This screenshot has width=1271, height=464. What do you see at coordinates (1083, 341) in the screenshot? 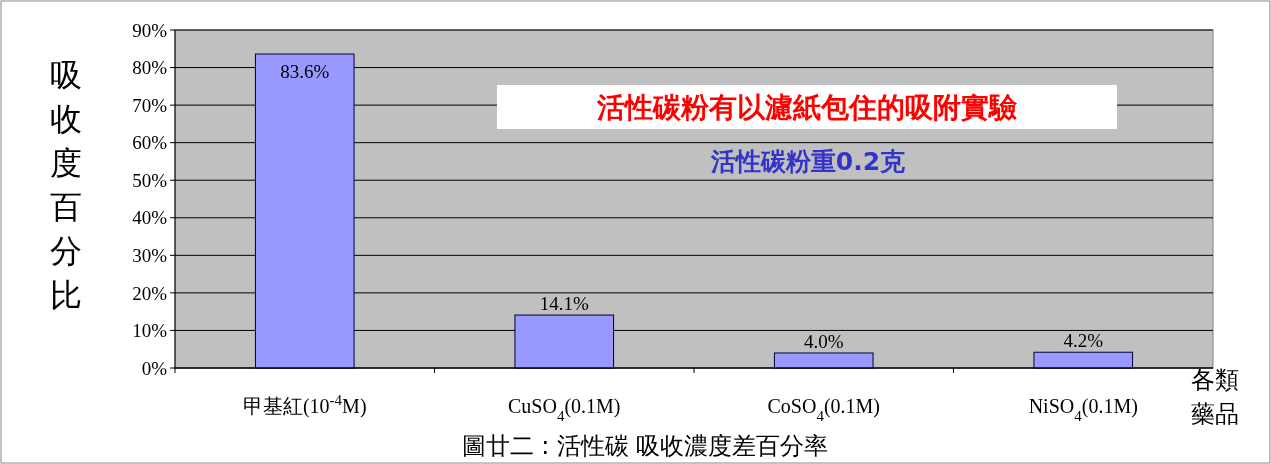
I see `data-label: 4.2%` at bounding box center [1083, 341].